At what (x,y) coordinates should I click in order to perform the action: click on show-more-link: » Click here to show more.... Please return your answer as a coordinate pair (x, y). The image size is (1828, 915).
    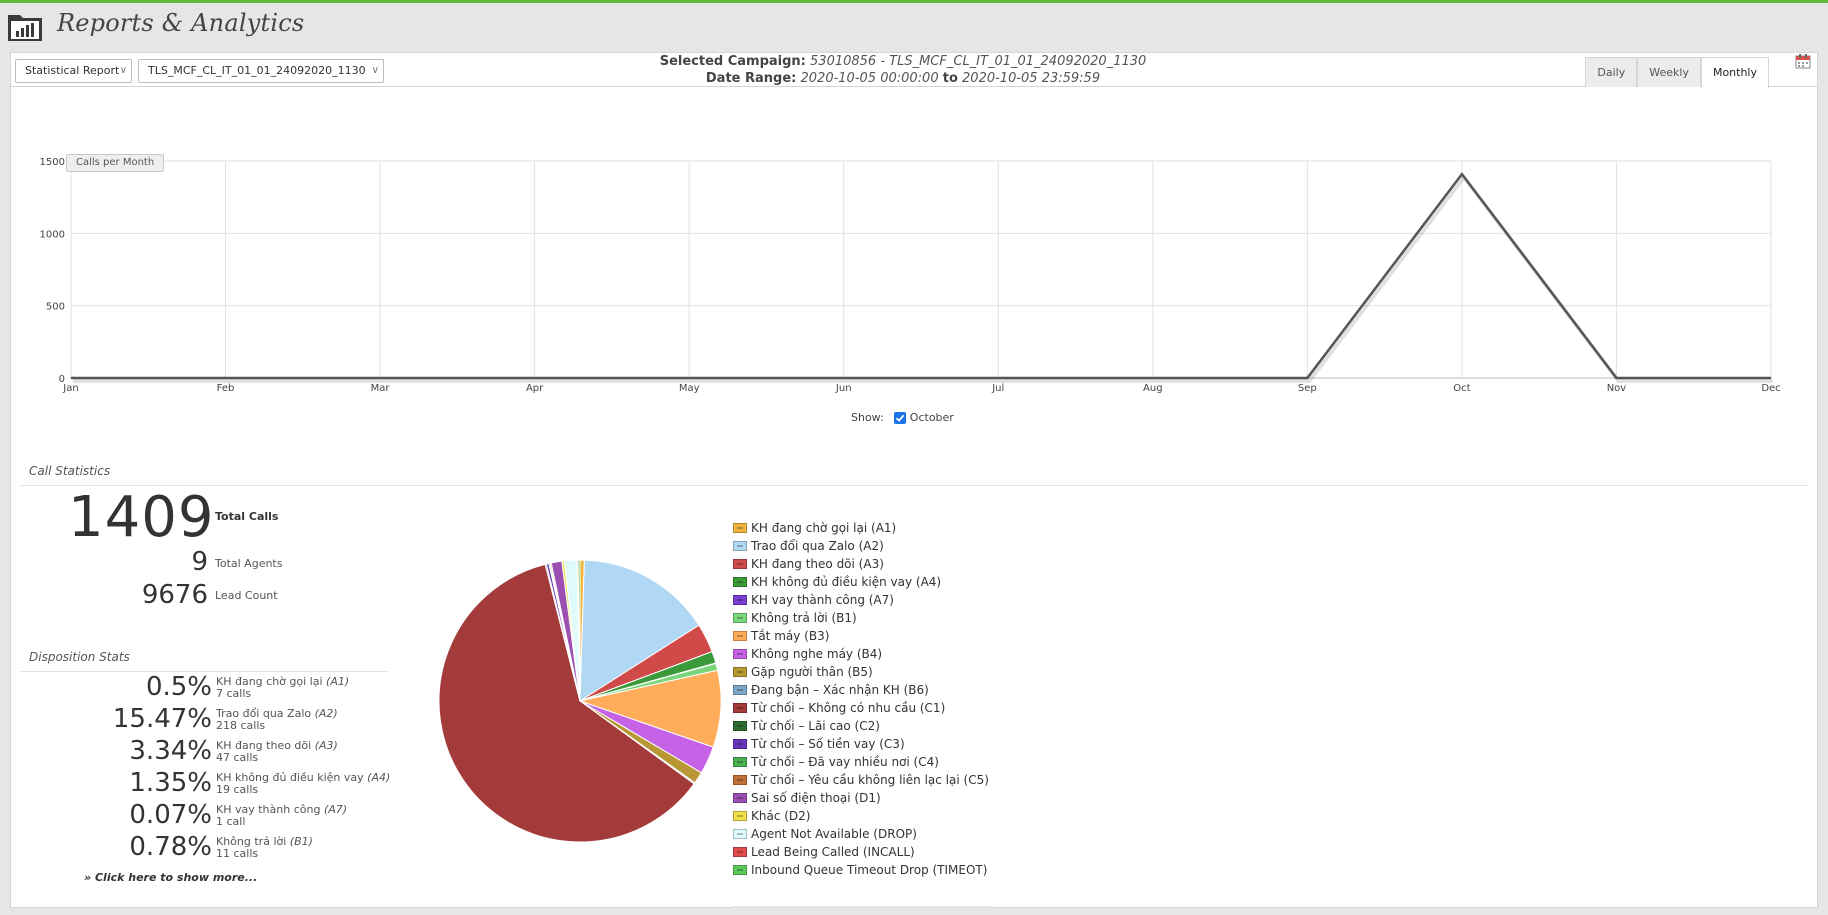
    Looking at the image, I should click on (171, 877).